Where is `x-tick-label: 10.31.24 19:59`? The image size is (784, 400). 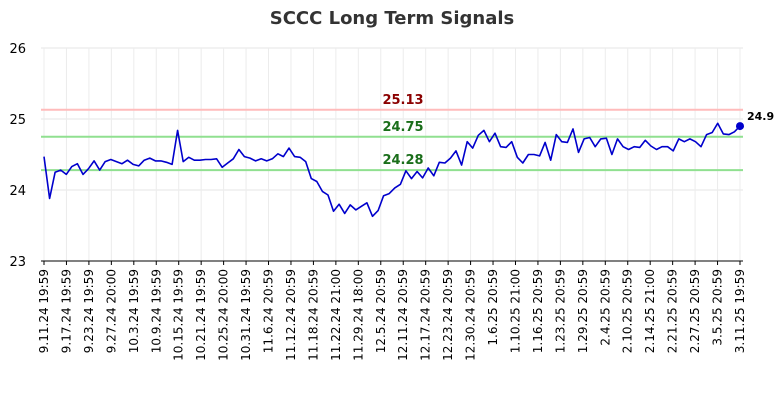
x-tick-label: 10.31.24 19:59 is located at coordinates (246, 315).